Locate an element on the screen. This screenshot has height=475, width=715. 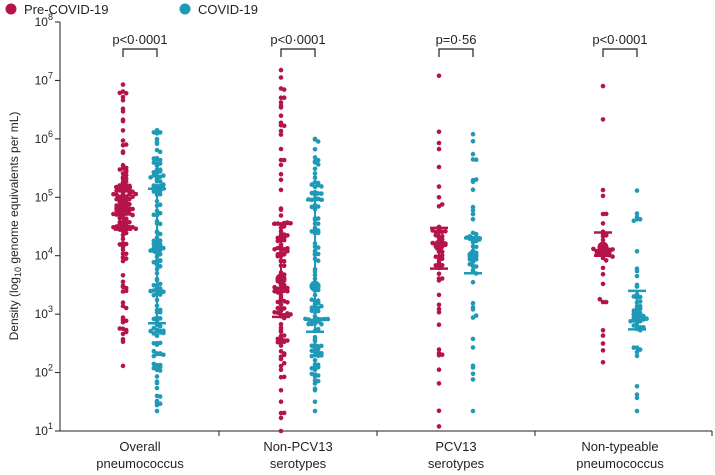
y-tick-base-5: 10 is located at coordinates (42, 139).